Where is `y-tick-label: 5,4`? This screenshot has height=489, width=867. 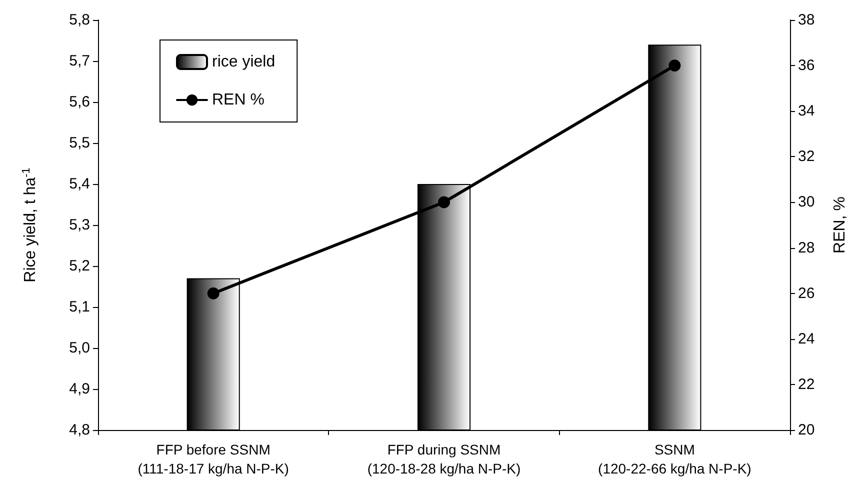
y-tick-label: 5,4 is located at coordinates (79, 184).